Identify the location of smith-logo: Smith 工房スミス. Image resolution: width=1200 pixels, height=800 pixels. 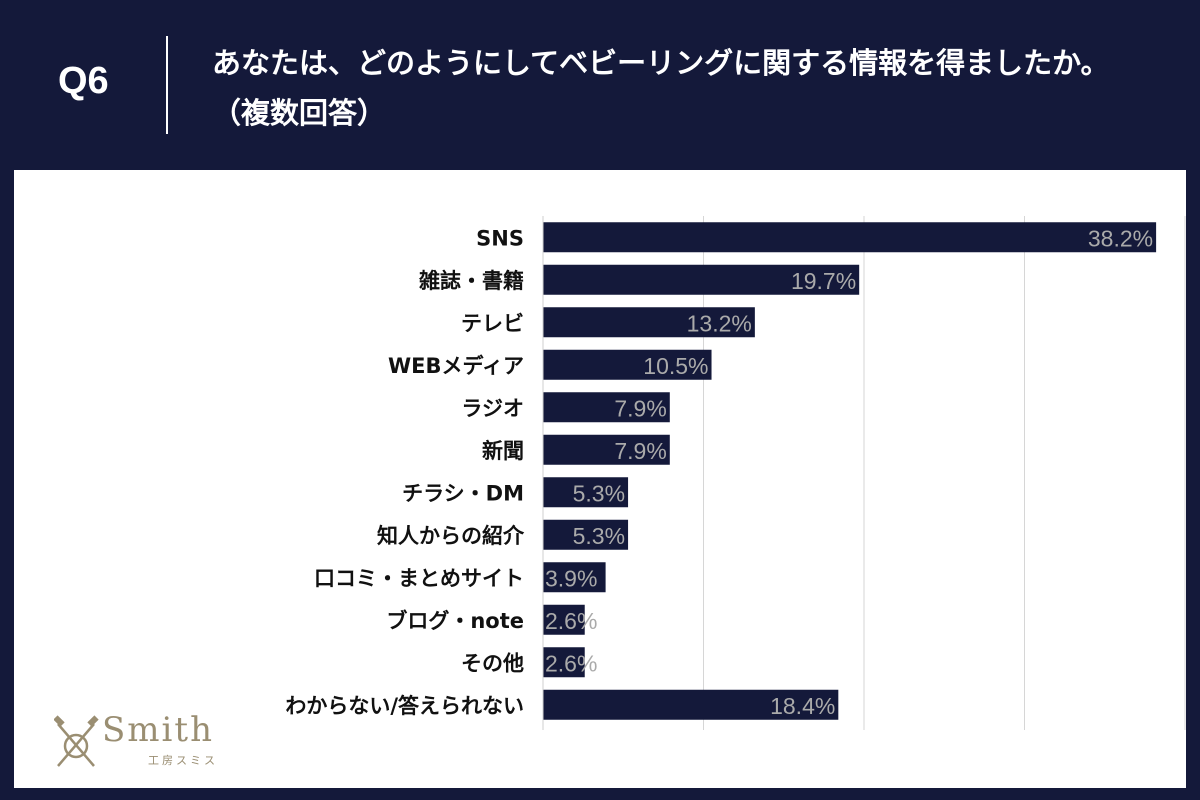
(149, 745).